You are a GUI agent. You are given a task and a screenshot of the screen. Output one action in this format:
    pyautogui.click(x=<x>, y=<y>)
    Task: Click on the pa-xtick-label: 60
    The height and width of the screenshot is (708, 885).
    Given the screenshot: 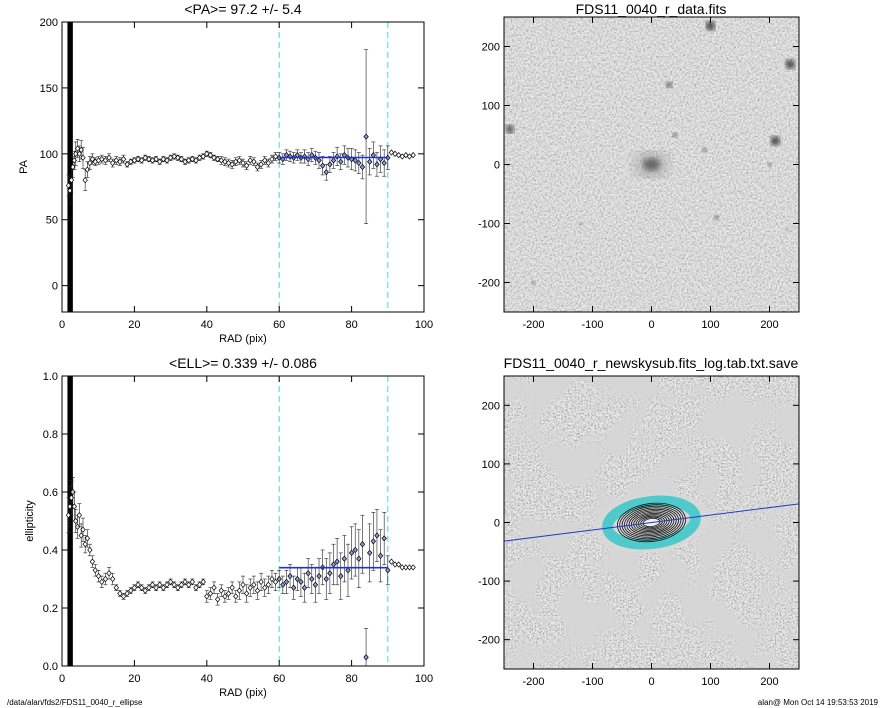 What is the action you would take?
    pyautogui.click(x=279, y=325)
    